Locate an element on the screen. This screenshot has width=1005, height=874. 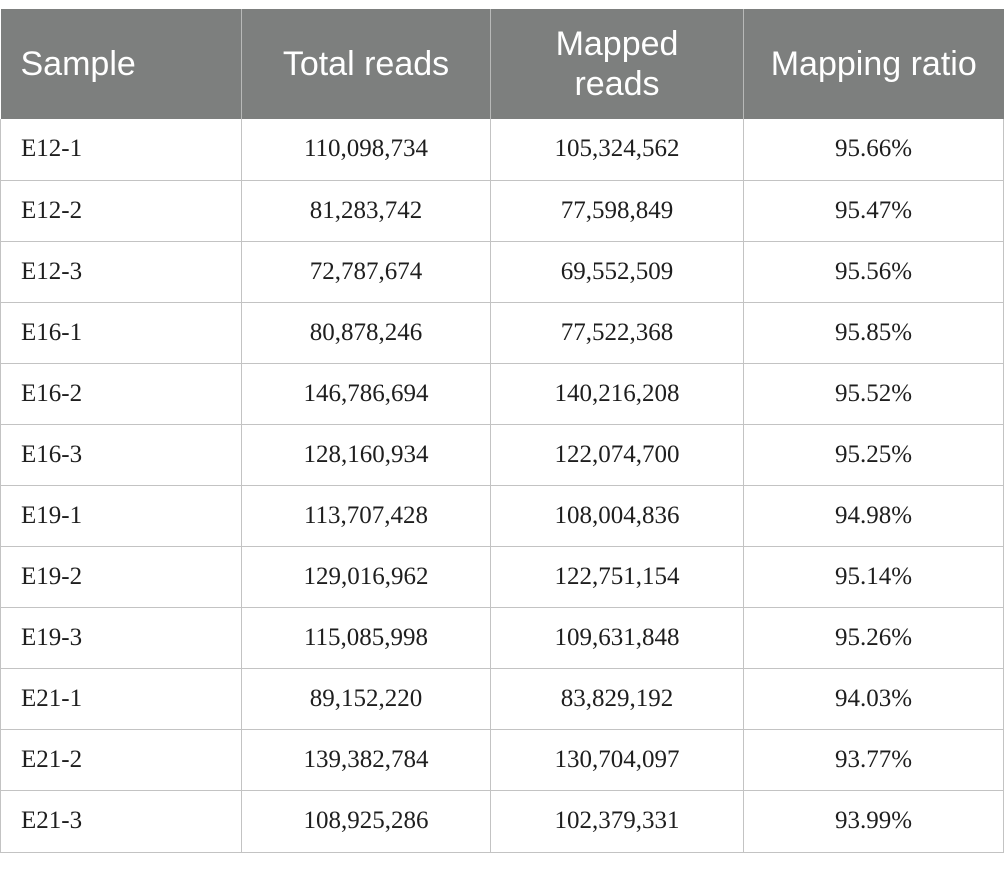
cell-total-reads: 81,283,742 is located at coordinates (366, 211).